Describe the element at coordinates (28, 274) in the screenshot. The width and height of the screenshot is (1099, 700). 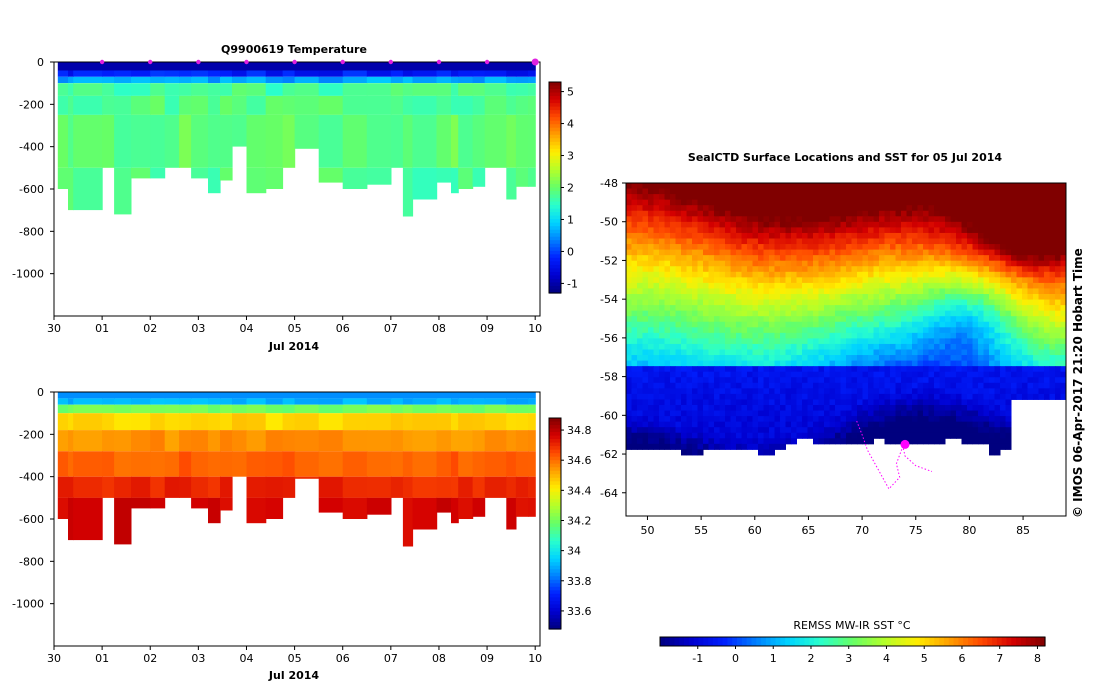
I see `y-tick-label: -1000` at that location.